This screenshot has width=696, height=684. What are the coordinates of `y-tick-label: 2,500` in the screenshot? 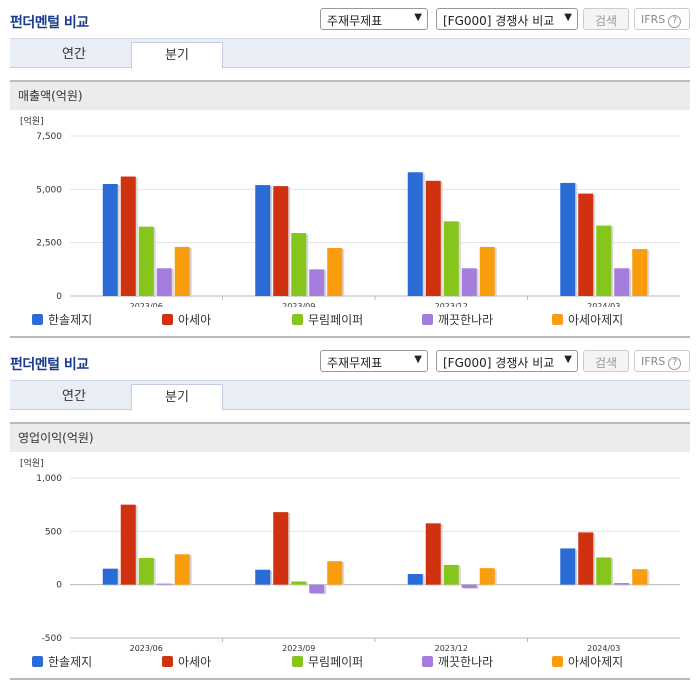 It's located at (49, 244).